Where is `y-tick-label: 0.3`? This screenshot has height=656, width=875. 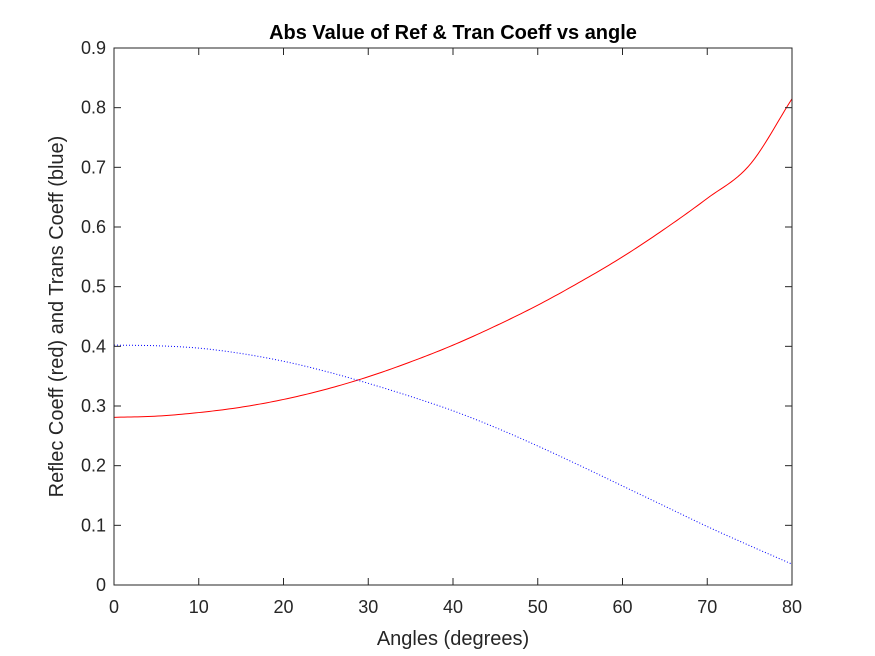 y-tick-label: 0.3 is located at coordinates (93, 406).